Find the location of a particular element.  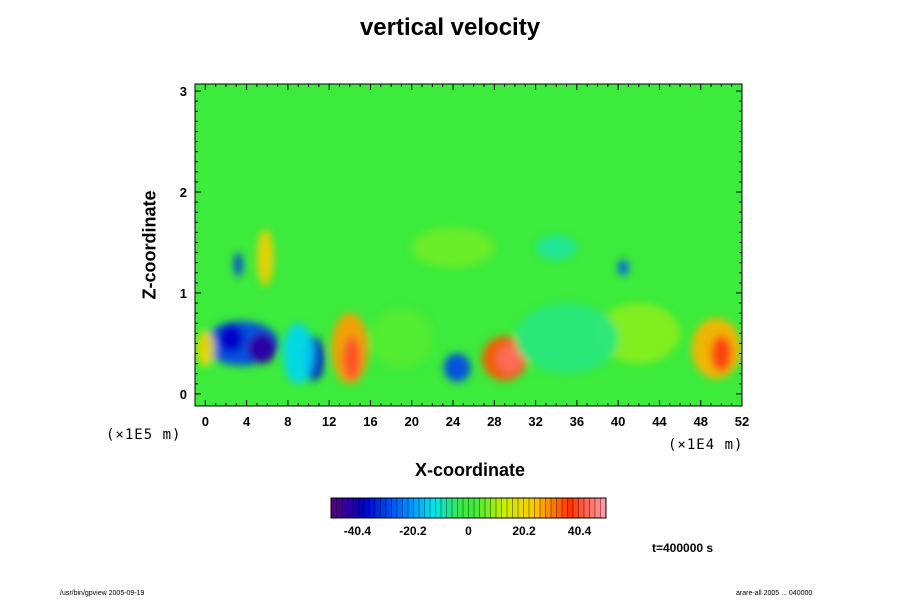

colorbar-tick-label: 40.4 is located at coordinates (580, 531).